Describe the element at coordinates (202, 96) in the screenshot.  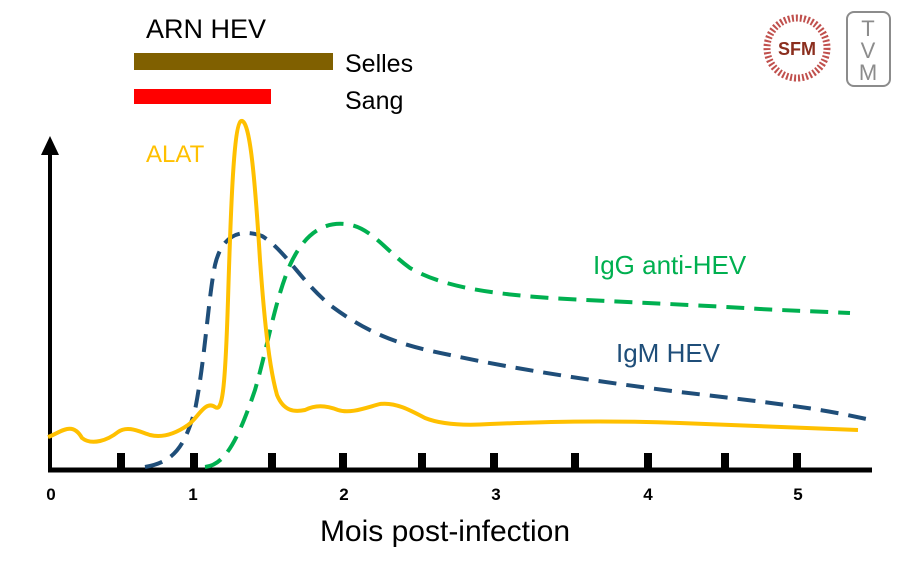
I see `bar-sang` at that location.